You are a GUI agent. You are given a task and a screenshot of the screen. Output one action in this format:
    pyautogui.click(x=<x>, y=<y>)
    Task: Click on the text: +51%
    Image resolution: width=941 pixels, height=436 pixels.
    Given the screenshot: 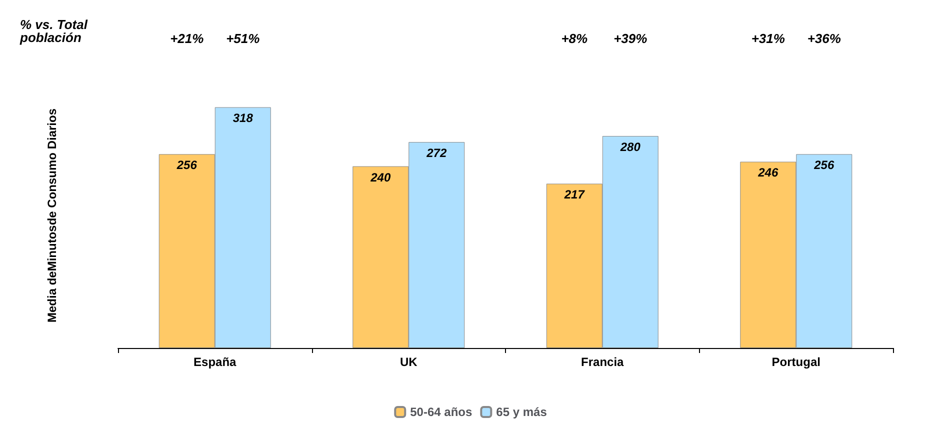 What is the action you would take?
    pyautogui.click(x=243, y=38)
    